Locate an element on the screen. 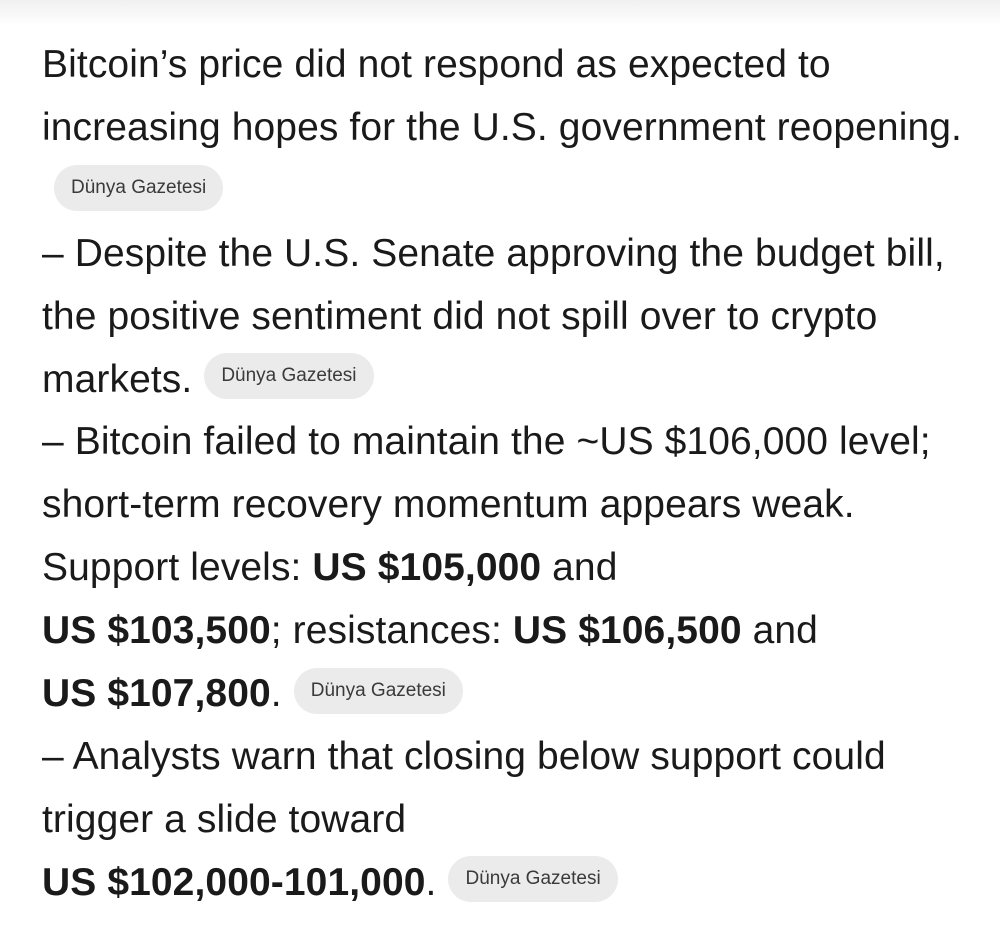  paragraph-3-mid: ; resistances: is located at coordinates (391, 631).